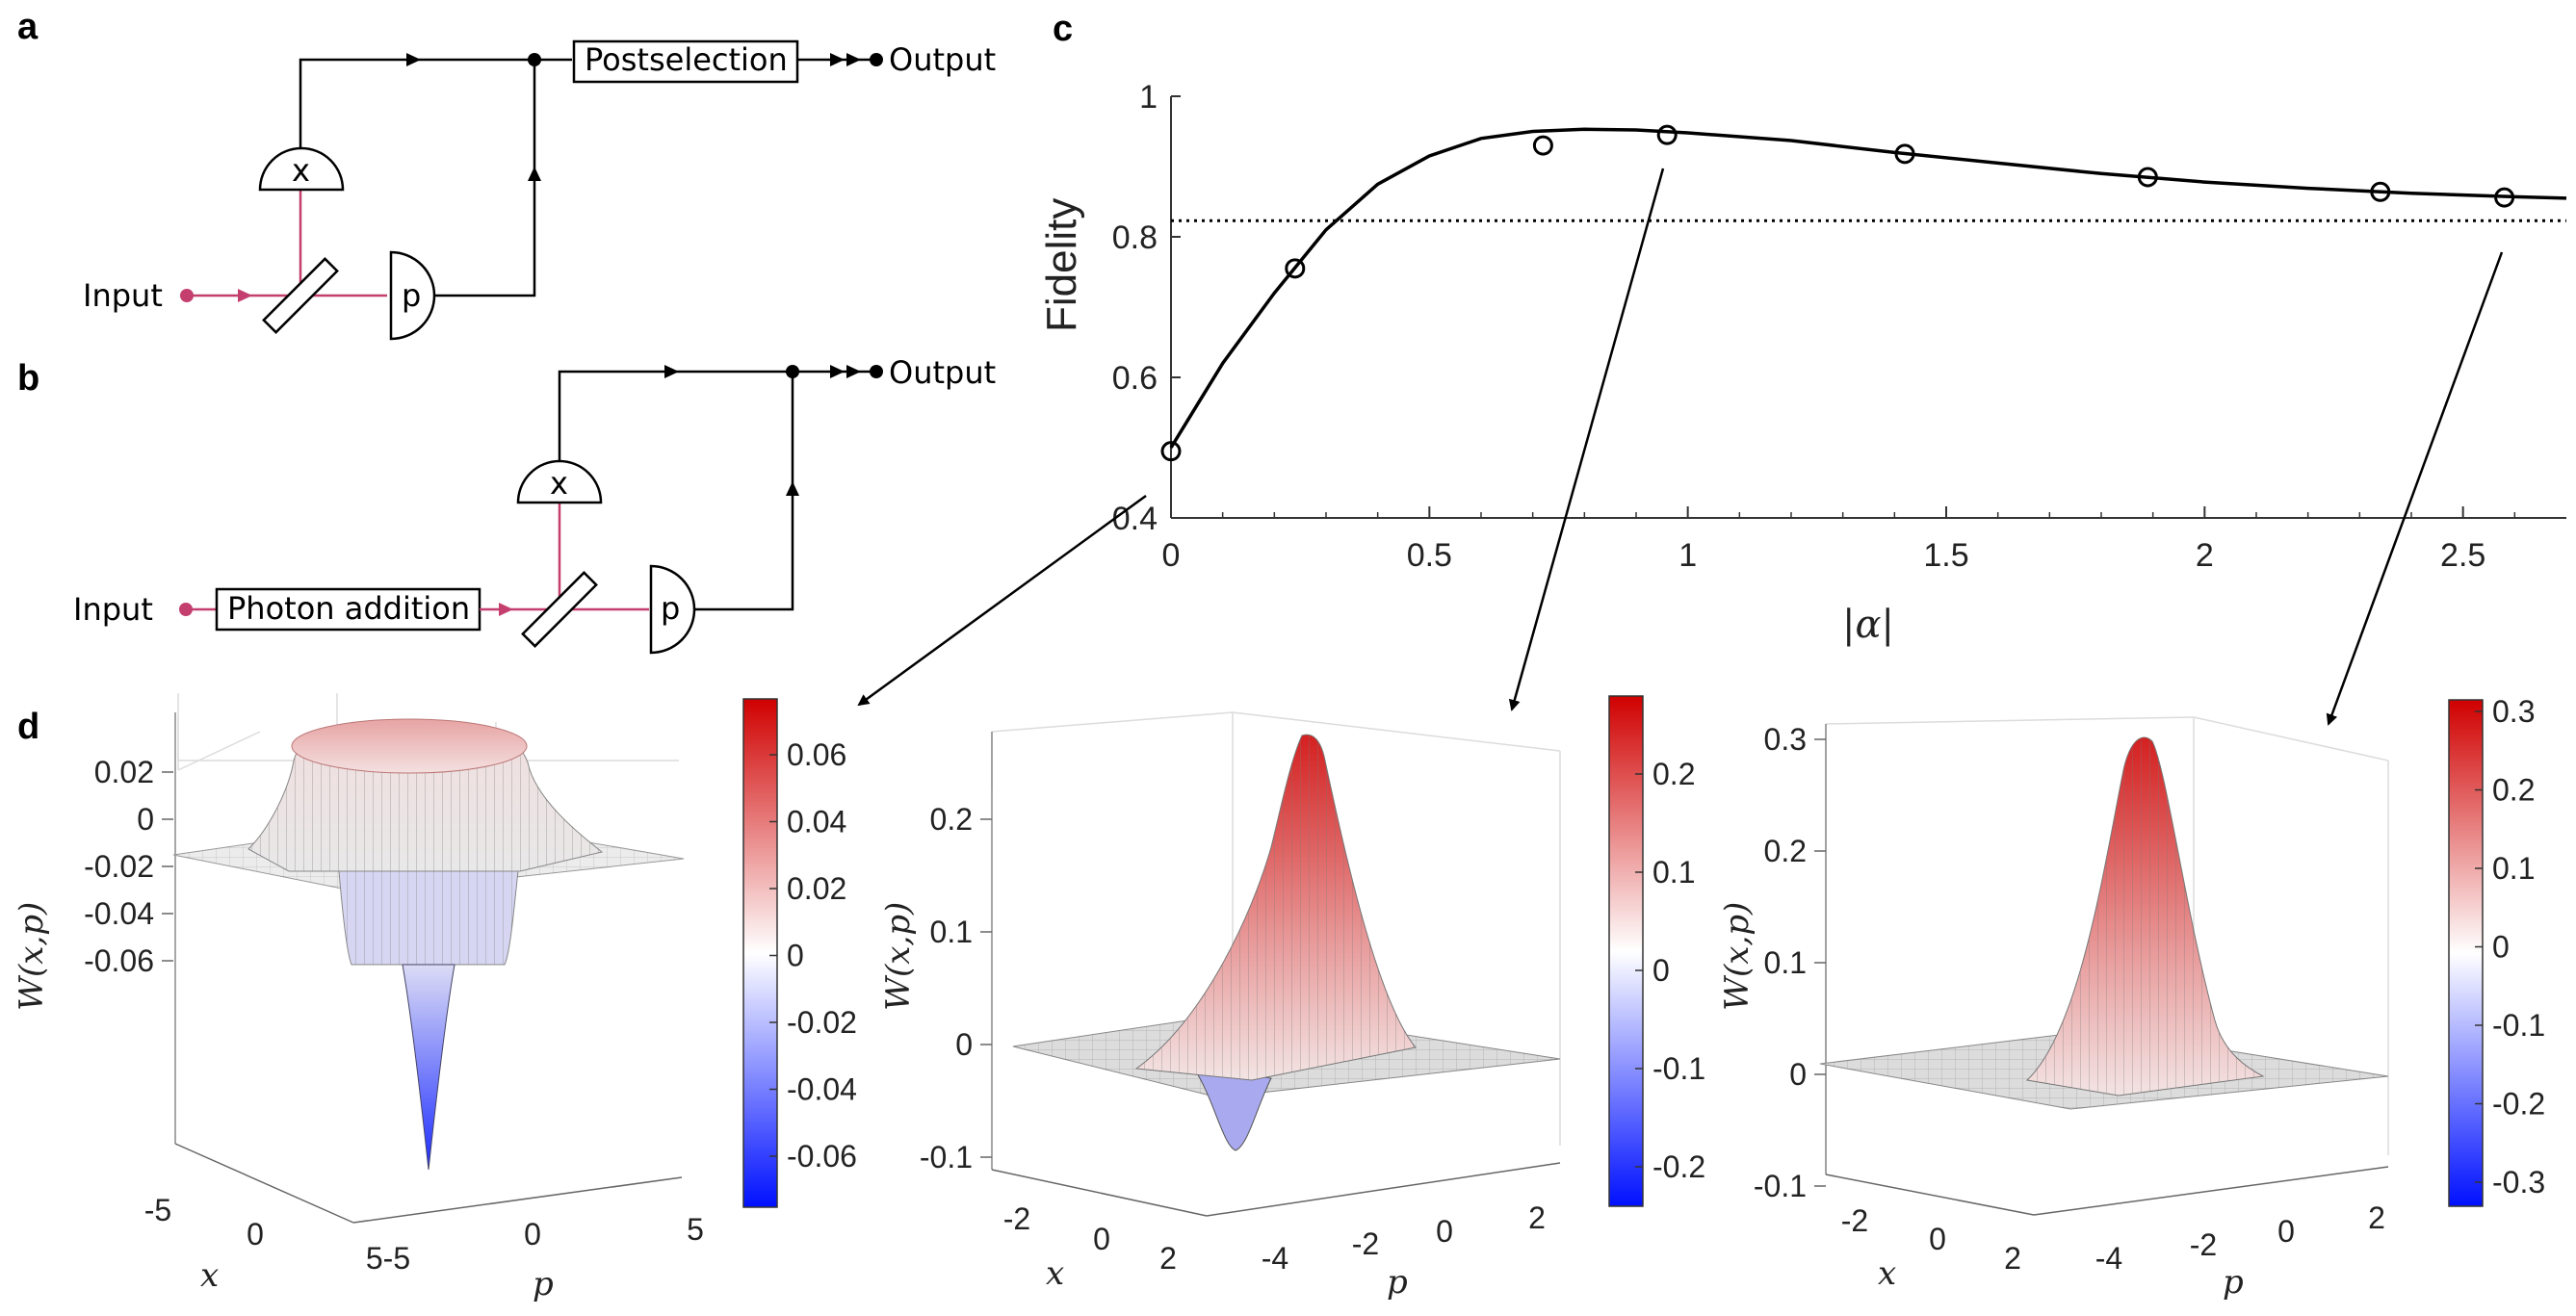 Image resolution: width=2576 pixels, height=1316 pixels. What do you see at coordinates (485, 178) in the screenshot?
I see `signal-line-p` at bounding box center [485, 178].